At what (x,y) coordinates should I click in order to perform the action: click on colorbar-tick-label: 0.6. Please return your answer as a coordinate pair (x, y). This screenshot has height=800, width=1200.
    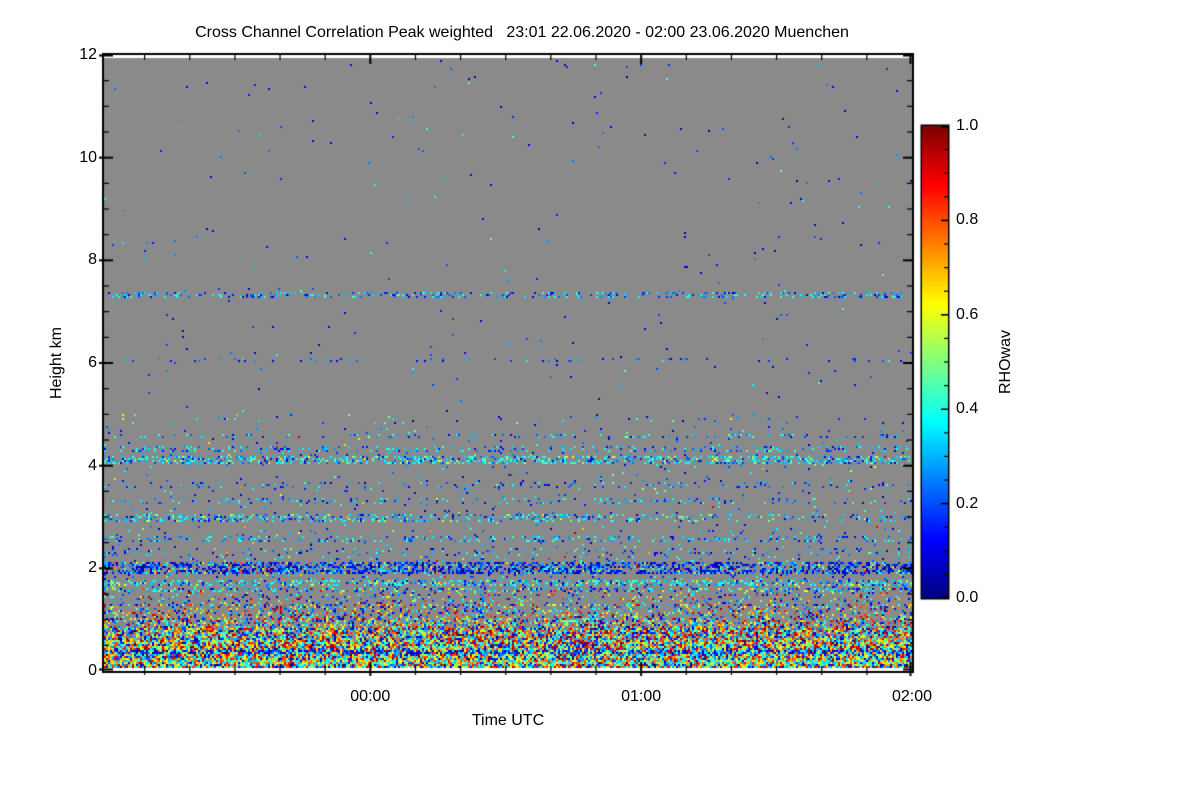
    Looking at the image, I should click on (967, 314).